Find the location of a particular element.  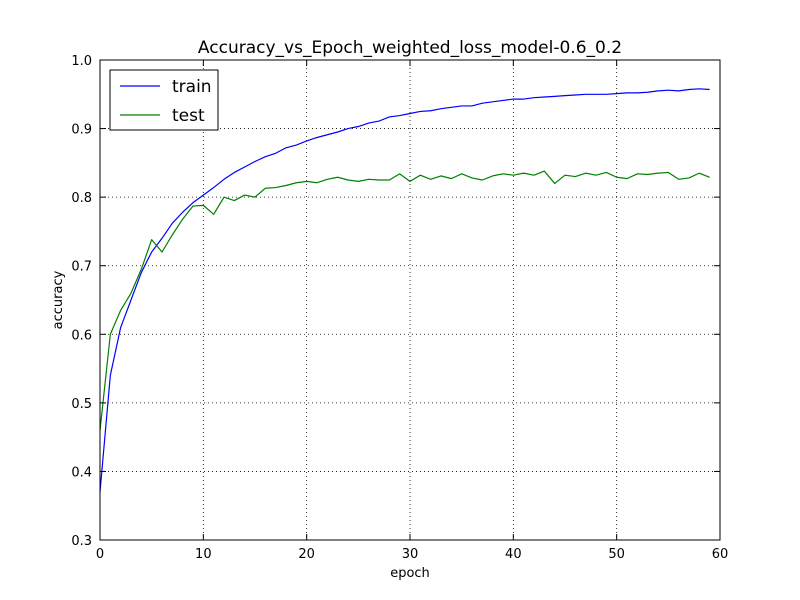

x-tick-label: 20 is located at coordinates (306, 554).